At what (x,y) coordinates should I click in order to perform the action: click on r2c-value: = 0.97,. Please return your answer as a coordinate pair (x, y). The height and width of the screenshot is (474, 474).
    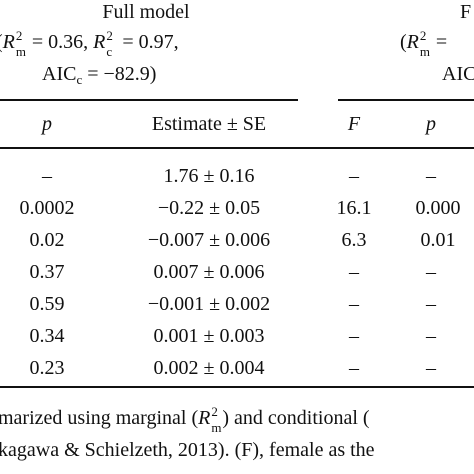
    Looking at the image, I should click on (150, 42).